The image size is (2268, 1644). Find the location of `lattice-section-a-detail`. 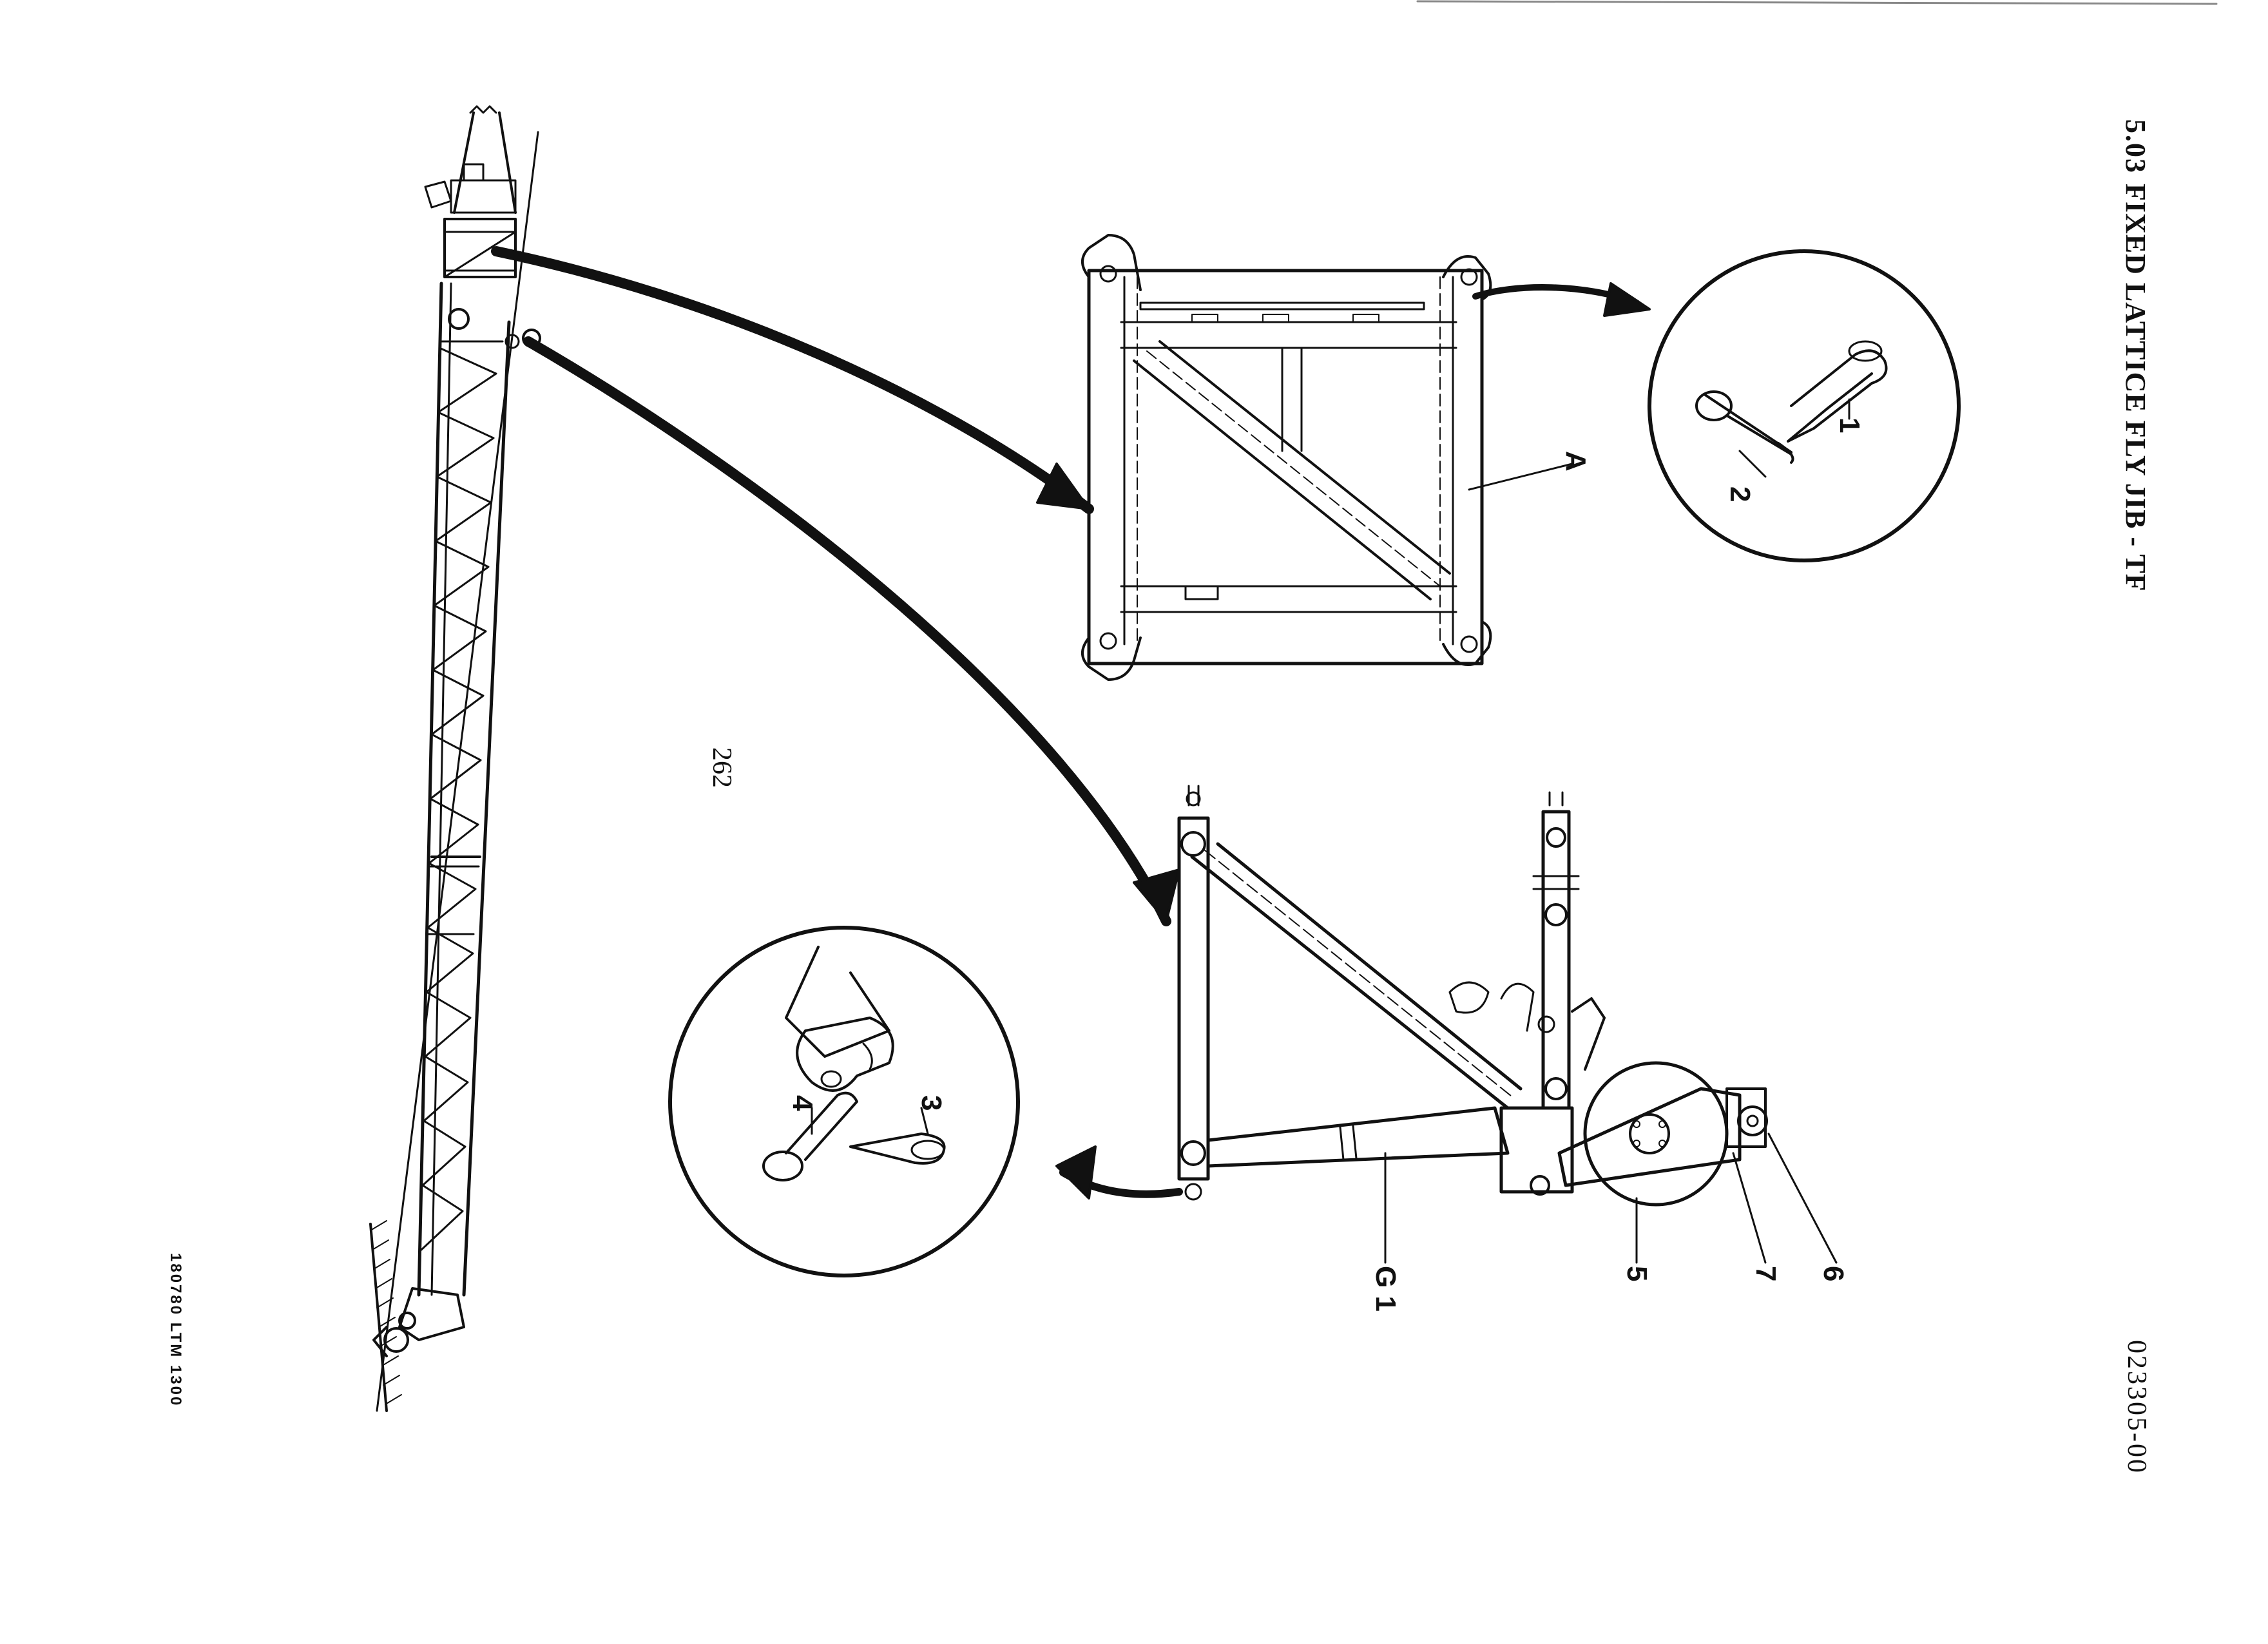

lattice-section-a-detail is located at coordinates (1327, 457).